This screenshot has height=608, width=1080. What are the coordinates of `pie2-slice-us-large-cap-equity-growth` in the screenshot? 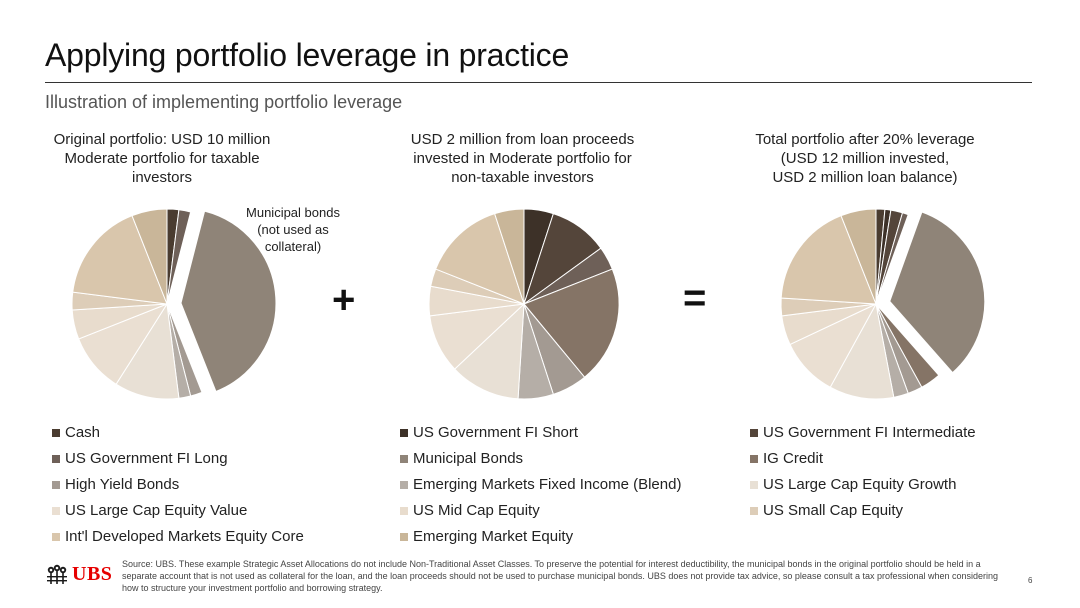 It's located at (489, 351).